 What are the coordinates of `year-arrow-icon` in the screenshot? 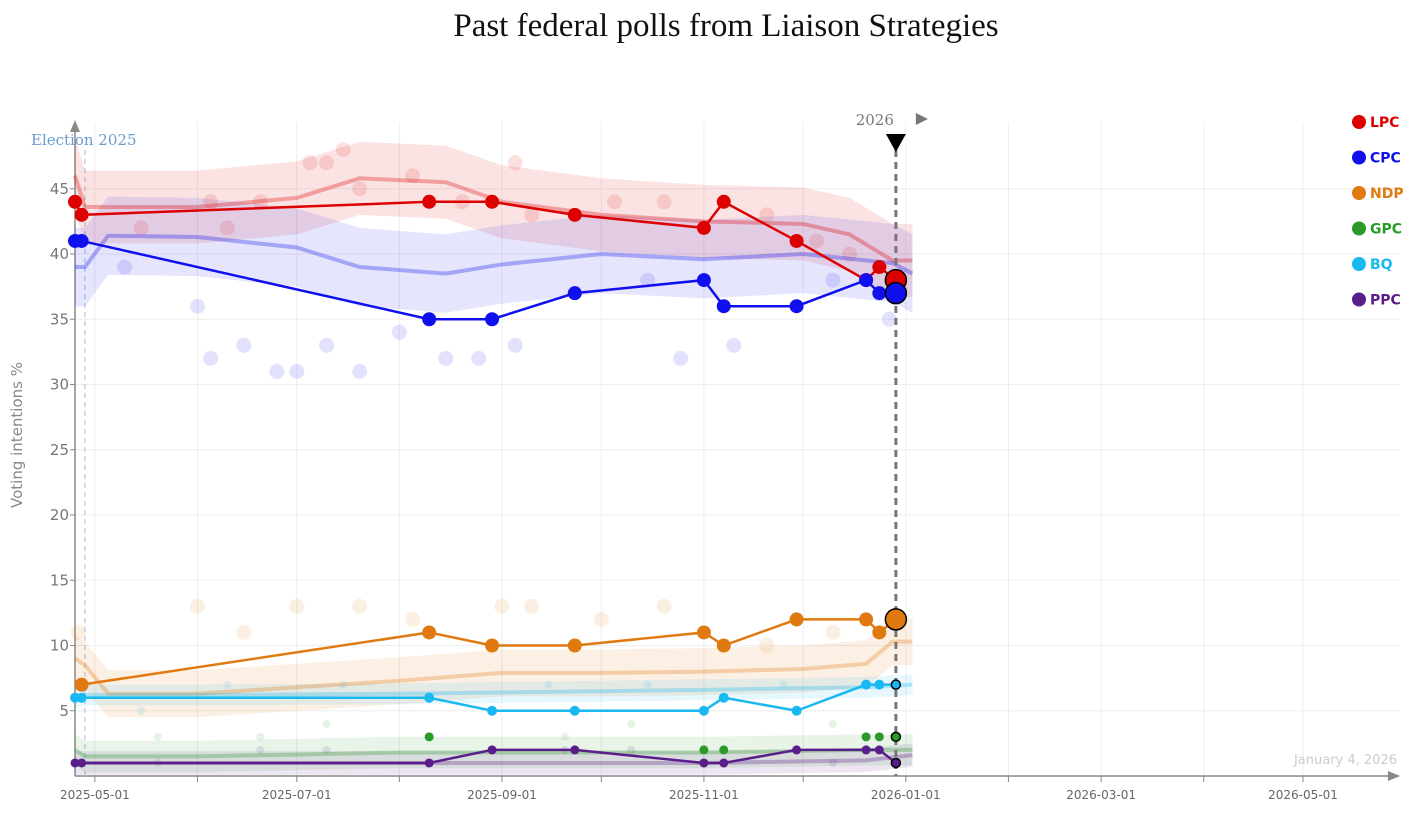 It's located at (921, 119).